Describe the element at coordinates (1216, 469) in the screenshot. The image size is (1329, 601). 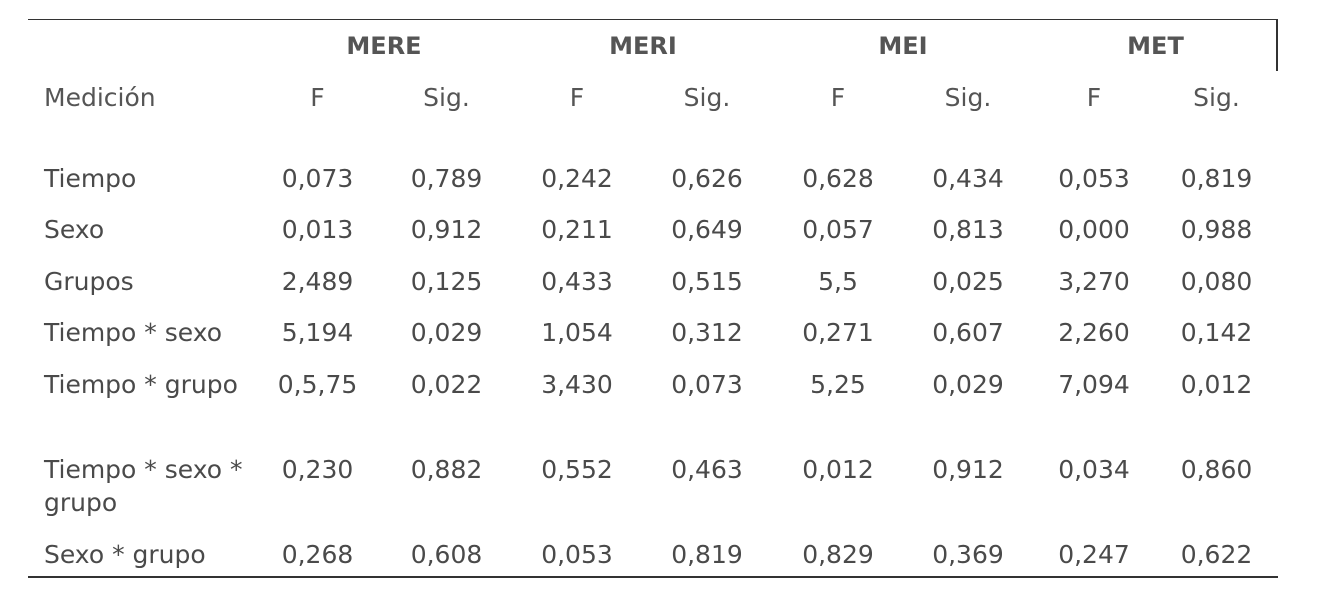
I see `table-cell: 0,860` at that location.